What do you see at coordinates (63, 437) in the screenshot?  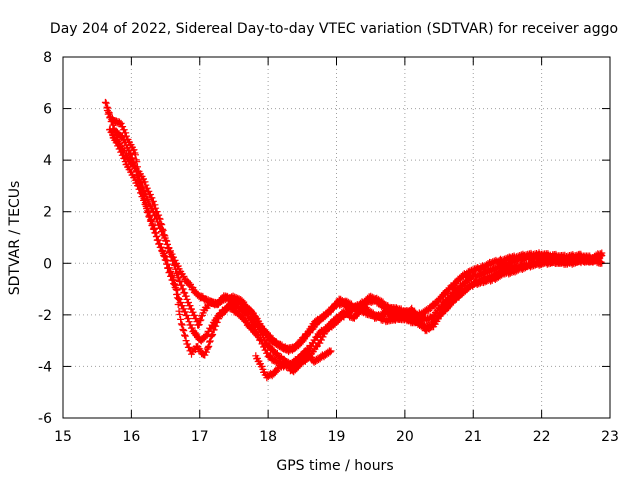 I see `x-tick-label: 15` at bounding box center [63, 437].